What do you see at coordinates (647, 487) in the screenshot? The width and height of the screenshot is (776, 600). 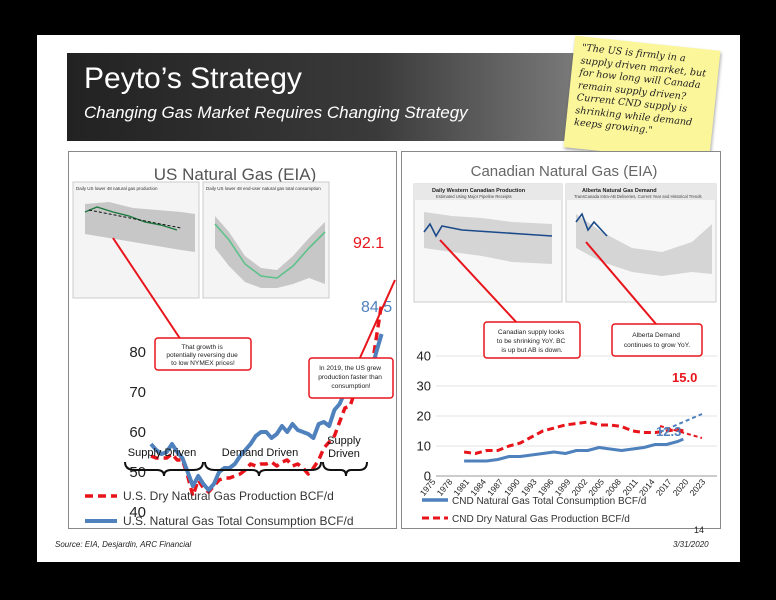 I see `x-tick-label: 2014` at bounding box center [647, 487].